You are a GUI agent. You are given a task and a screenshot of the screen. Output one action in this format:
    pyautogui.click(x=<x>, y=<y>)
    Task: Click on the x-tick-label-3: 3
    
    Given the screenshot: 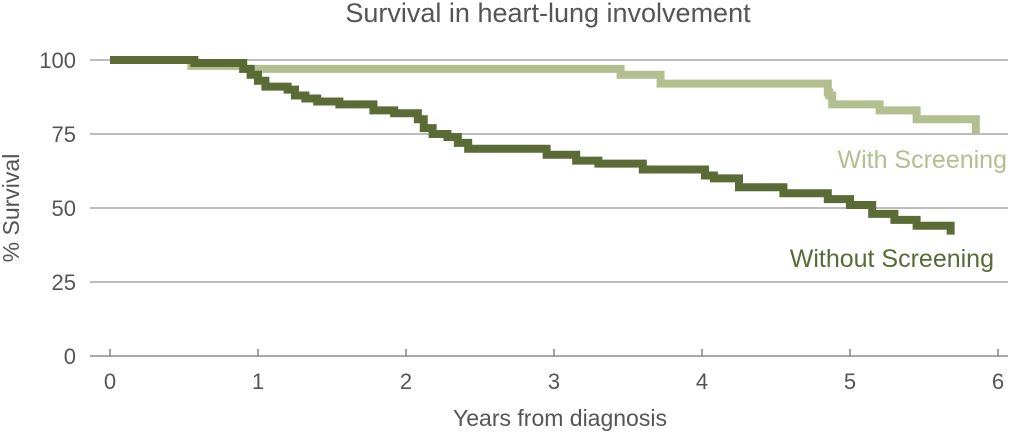 What is the action you would take?
    pyautogui.click(x=554, y=381)
    